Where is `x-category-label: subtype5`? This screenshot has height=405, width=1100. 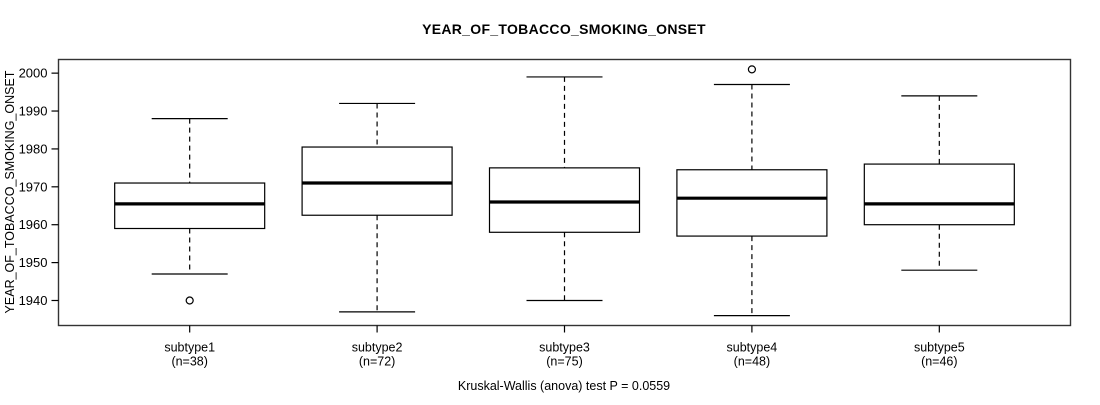 x-category-label: subtype5 is located at coordinates (939, 348).